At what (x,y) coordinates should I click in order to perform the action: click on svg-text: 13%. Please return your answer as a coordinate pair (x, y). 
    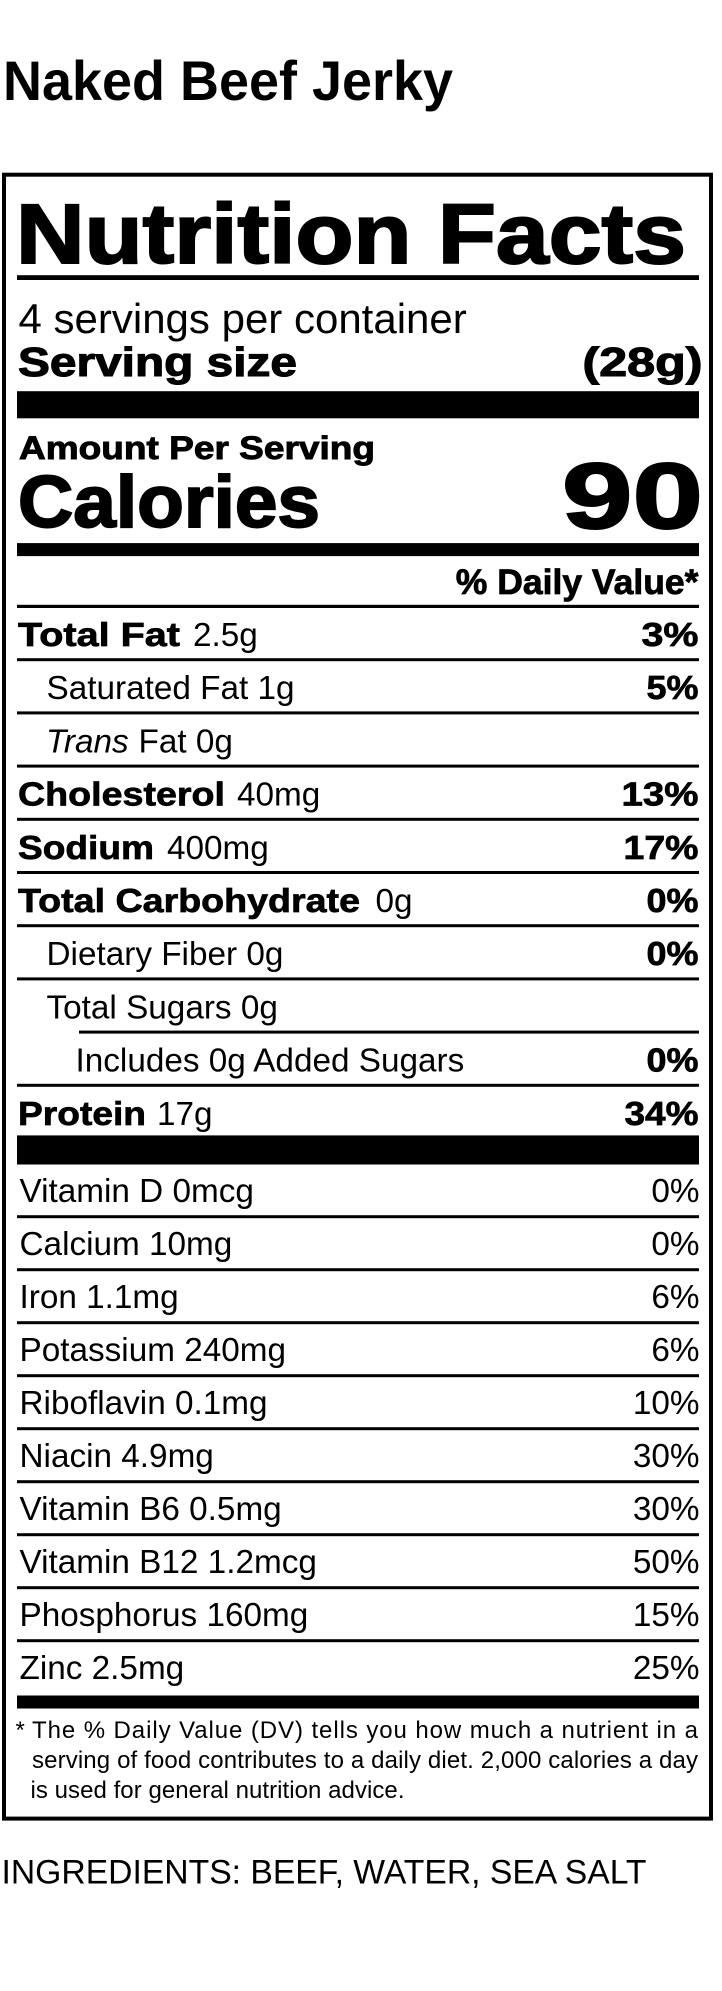
    Looking at the image, I should click on (660, 795).